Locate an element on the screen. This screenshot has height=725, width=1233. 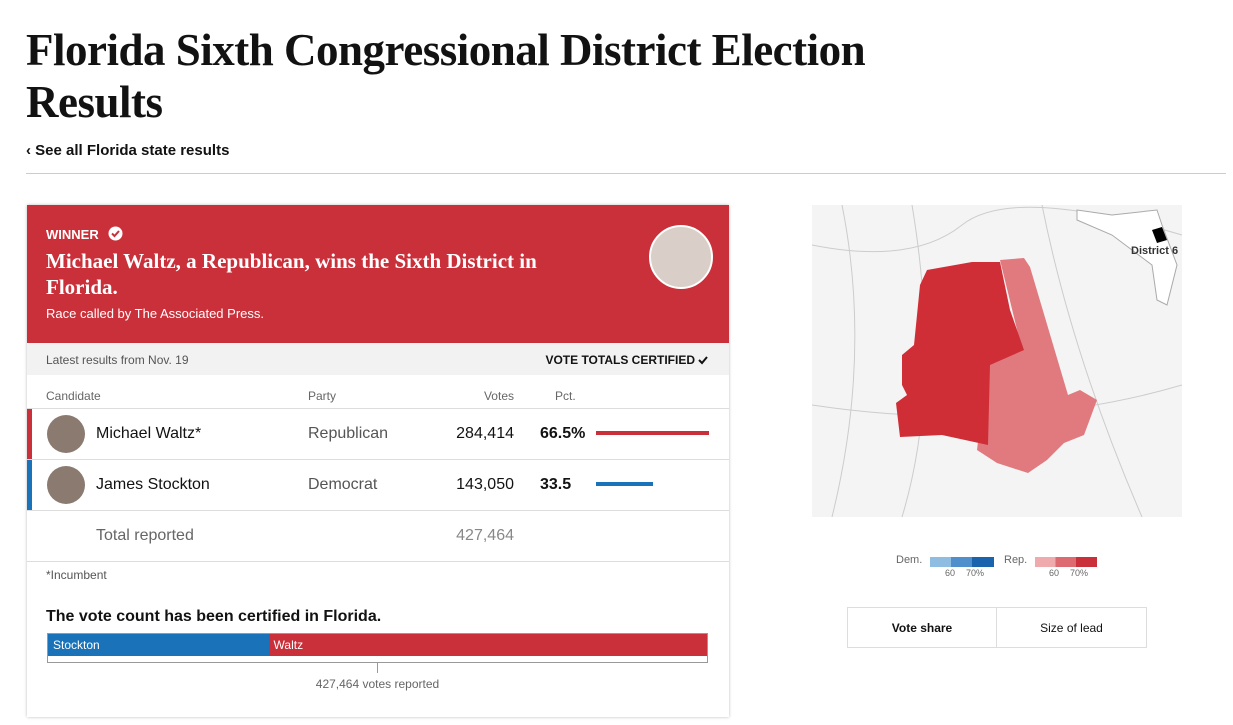
party: Republican is located at coordinates (348, 433).